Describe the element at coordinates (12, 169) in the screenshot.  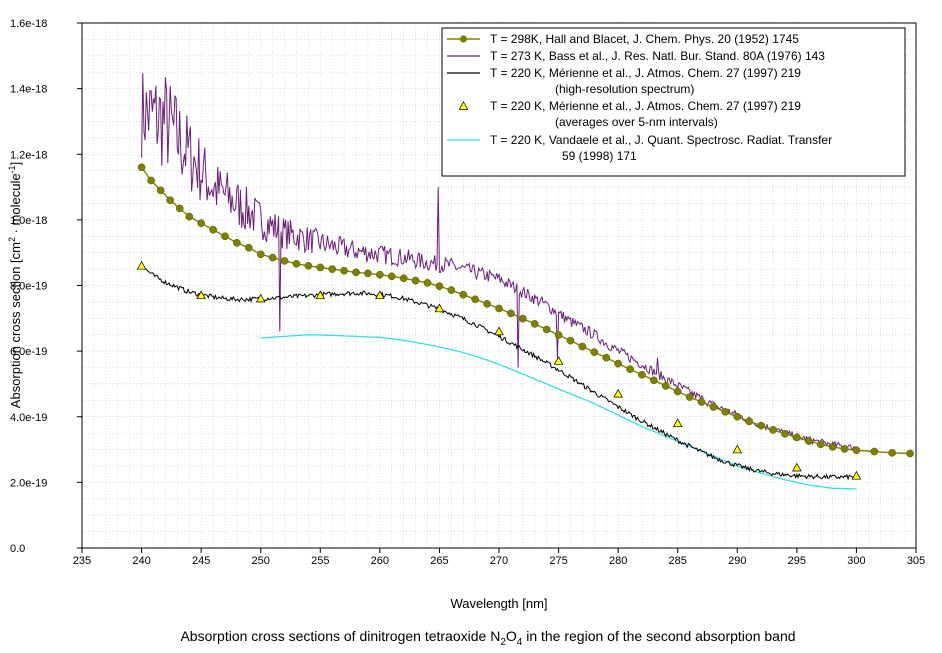
I see `y-axis-title-sup2: -1` at that location.